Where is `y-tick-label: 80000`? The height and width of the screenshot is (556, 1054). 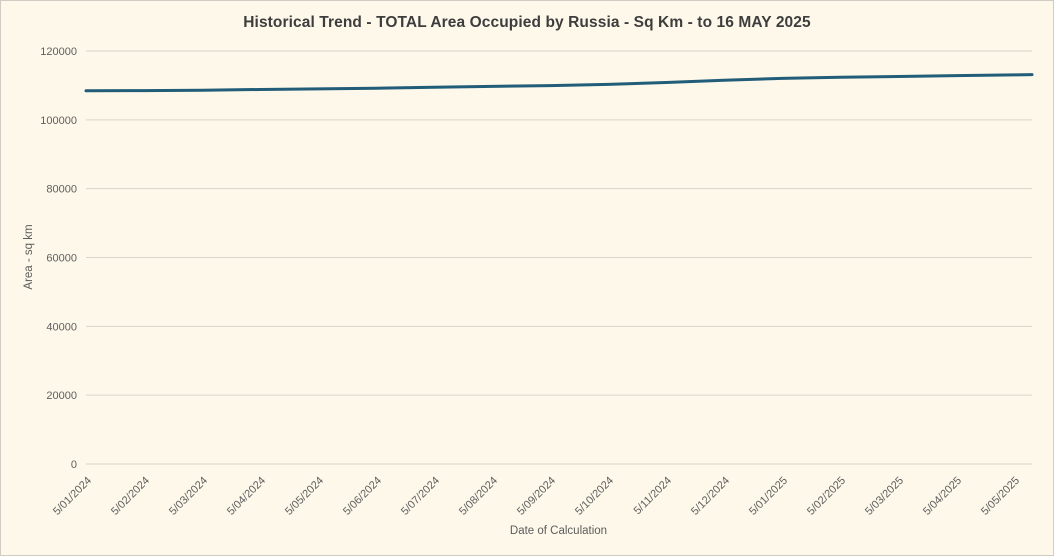
y-tick-label: 80000 is located at coordinates (61, 190).